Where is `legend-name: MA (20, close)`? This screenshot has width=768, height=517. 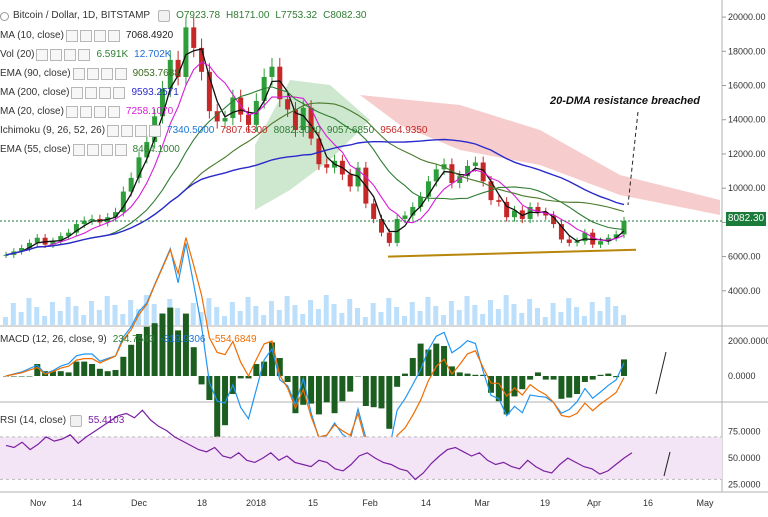
legend-name: MA (20, close) is located at coordinates (32, 111).